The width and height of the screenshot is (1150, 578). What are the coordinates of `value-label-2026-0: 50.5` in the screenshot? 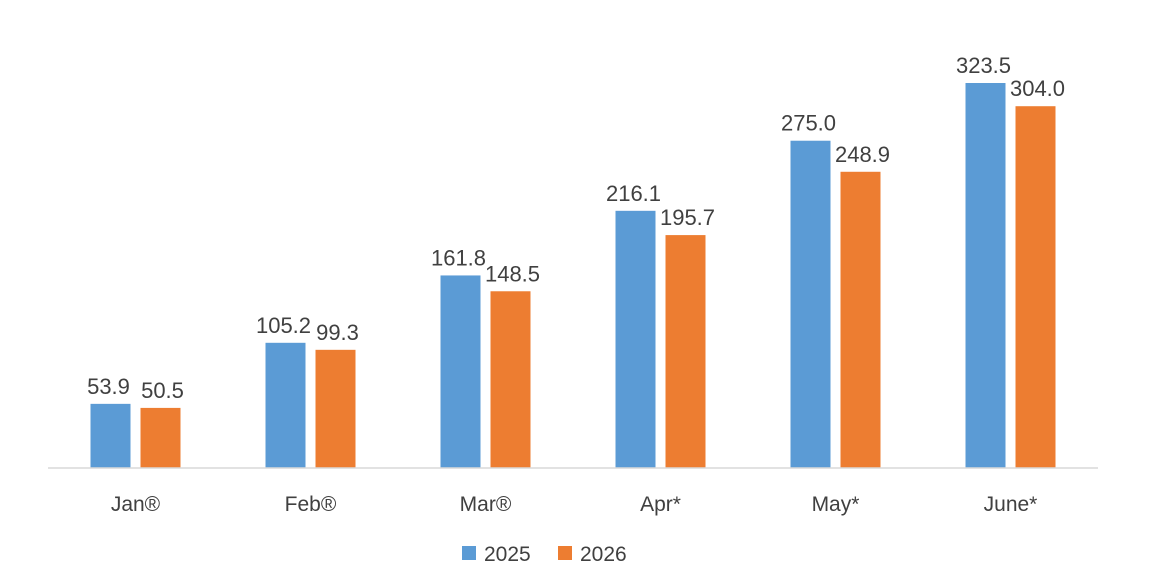 It's located at (162, 390).